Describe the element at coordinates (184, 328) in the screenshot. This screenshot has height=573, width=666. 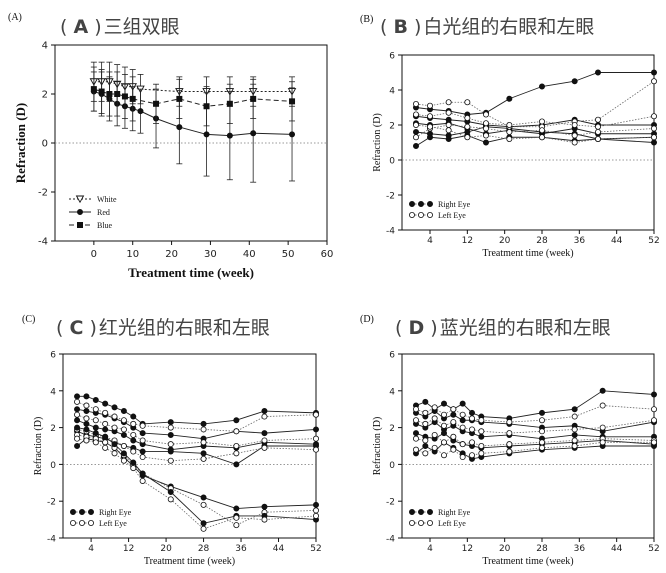
I see `panel-title-text: 红光组的右眼和左眼` at that location.